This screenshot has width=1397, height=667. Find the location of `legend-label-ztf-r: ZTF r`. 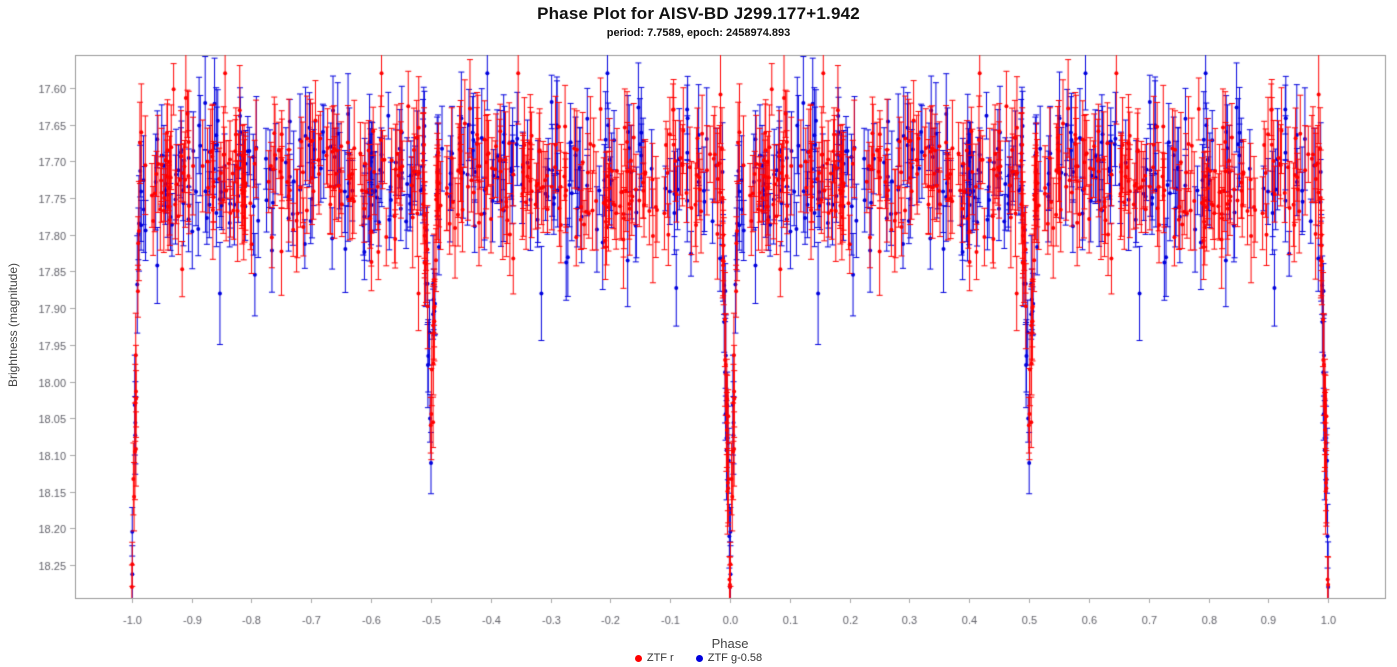

legend-label-ztf-r: ZTF r is located at coordinates (660, 658).